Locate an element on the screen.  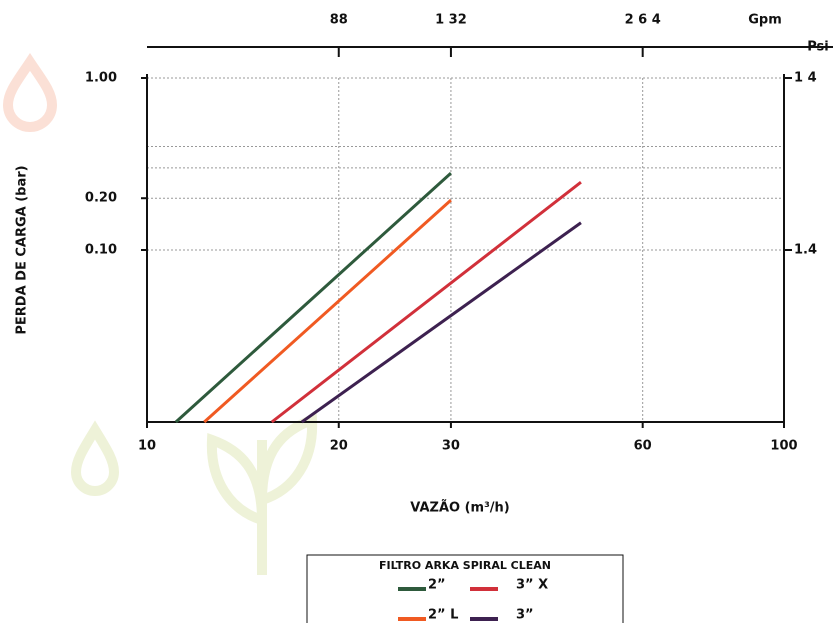
x-tick-label: 10 is located at coordinates (147, 446).